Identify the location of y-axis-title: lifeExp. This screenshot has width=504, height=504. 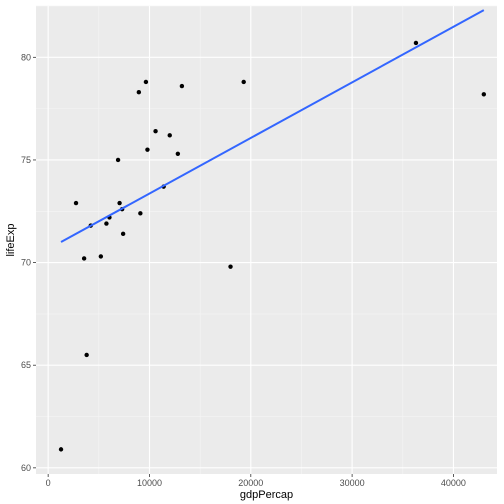
(11, 239).